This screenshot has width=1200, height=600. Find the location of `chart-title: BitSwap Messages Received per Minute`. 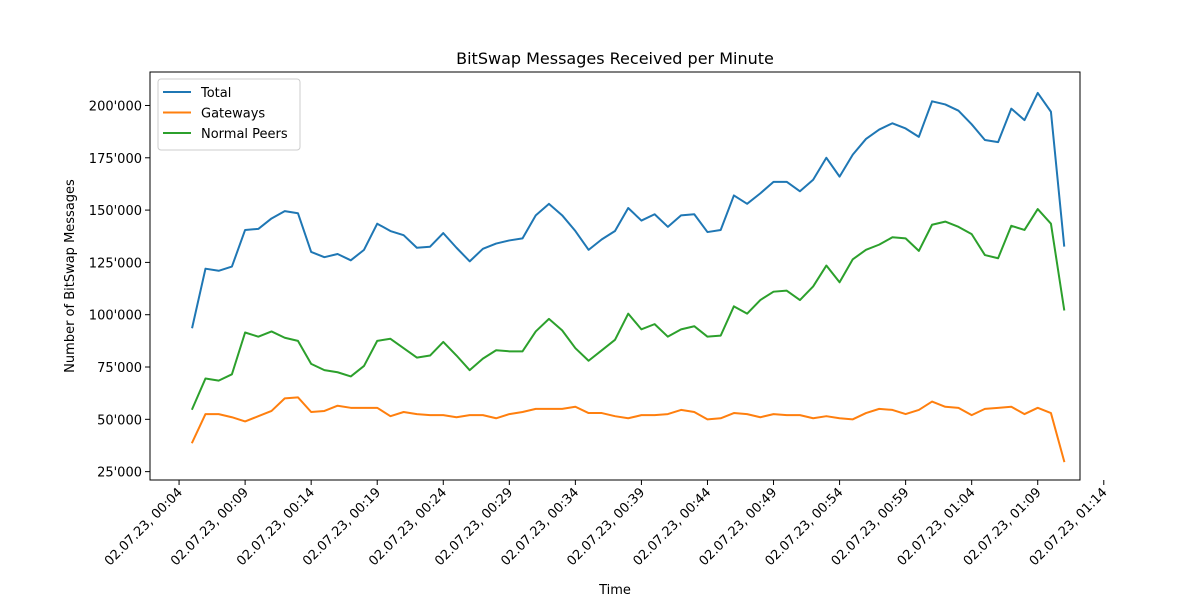

chart-title: BitSwap Messages Received per Minute is located at coordinates (615, 58).